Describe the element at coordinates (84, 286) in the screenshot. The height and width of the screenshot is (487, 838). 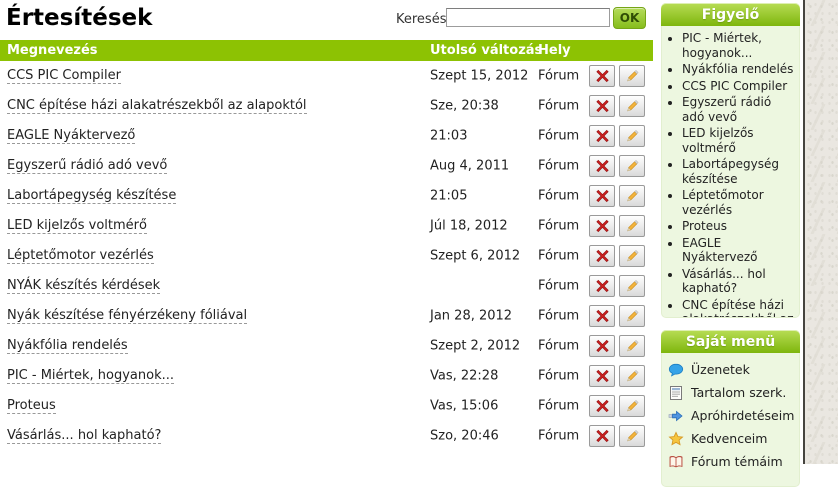
I see `topic-link: NYÁK készítés kérdések` at that location.